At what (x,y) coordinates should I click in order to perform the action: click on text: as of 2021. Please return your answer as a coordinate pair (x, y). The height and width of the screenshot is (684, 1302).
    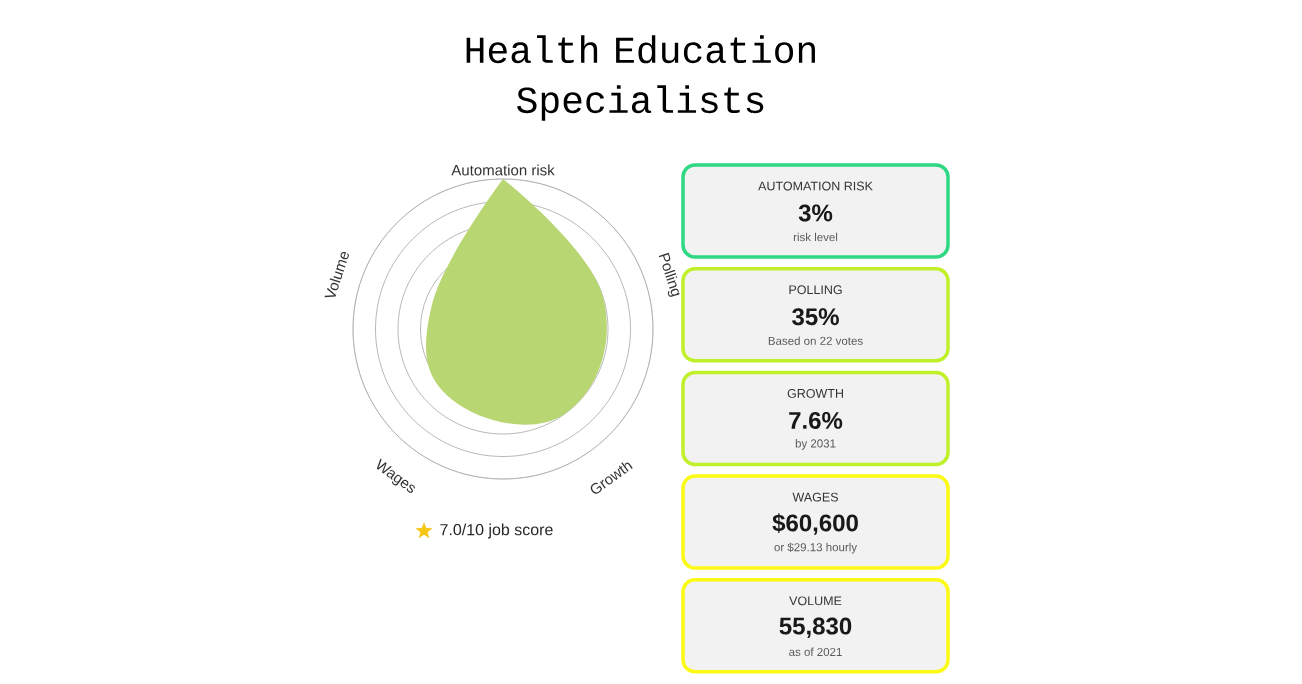
    Looking at the image, I should click on (815, 652).